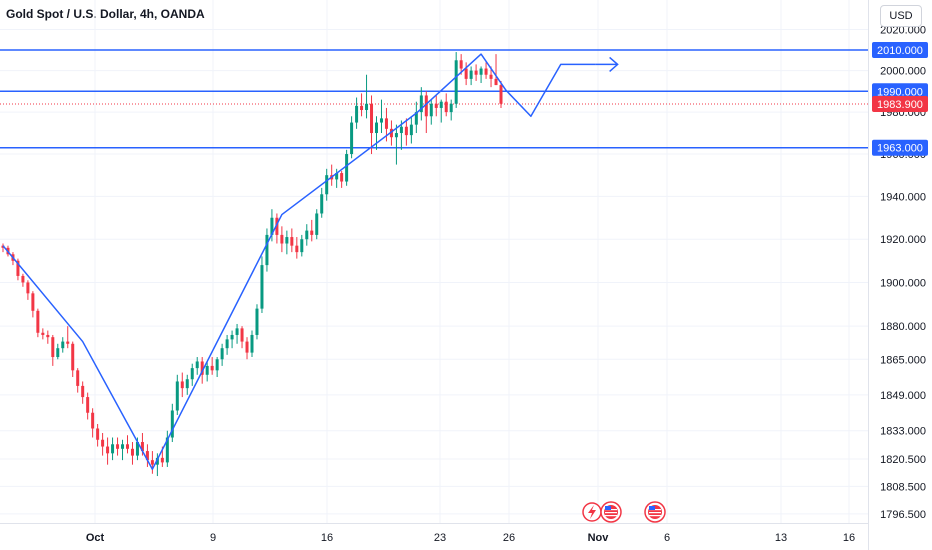 The width and height of the screenshot is (932, 550). I want to click on level-tag: 2010.000, so click(900, 50).